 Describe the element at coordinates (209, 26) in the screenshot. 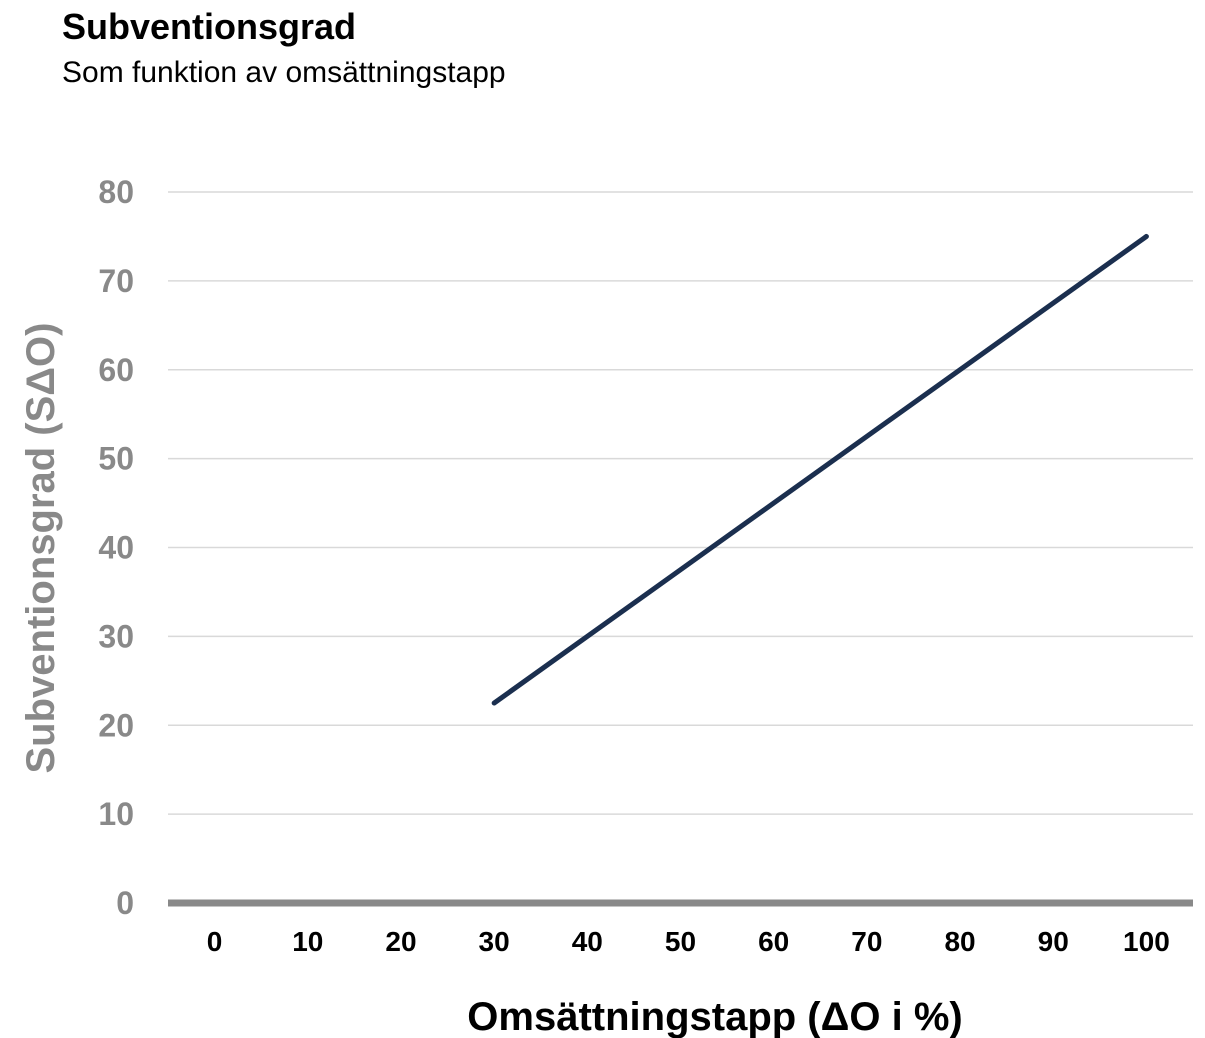

I see `chart-title: Subventionsgrad` at that location.